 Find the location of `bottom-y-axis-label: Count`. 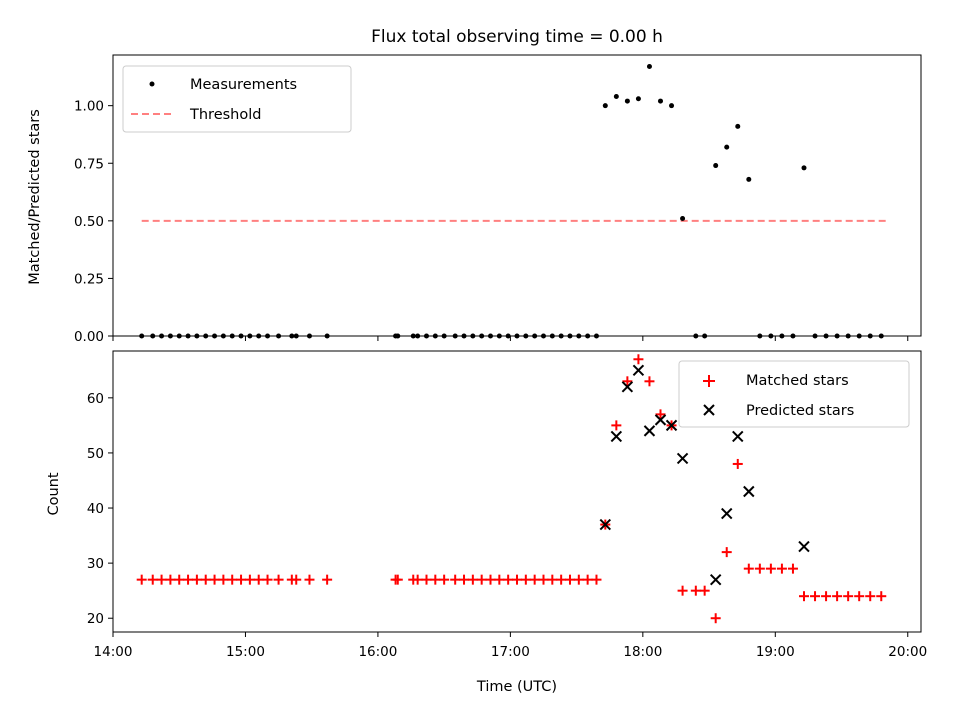

bottom-y-axis-label: Count is located at coordinates (54, 493).